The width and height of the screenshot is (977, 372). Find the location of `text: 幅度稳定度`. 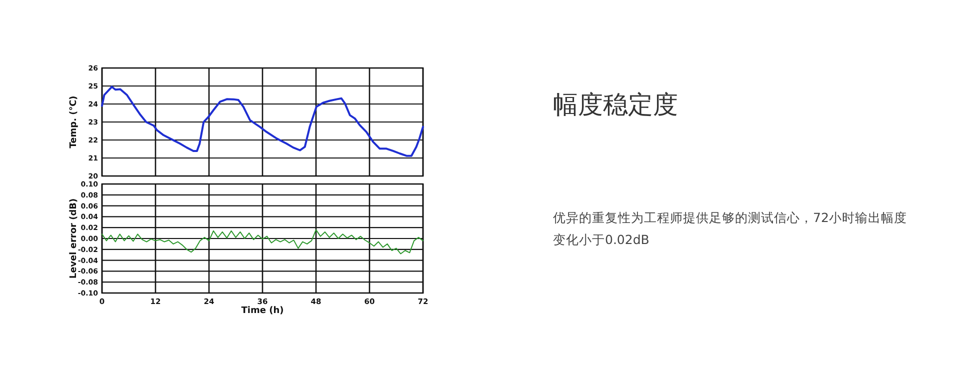

text: 幅度稳定度 is located at coordinates (616, 105).